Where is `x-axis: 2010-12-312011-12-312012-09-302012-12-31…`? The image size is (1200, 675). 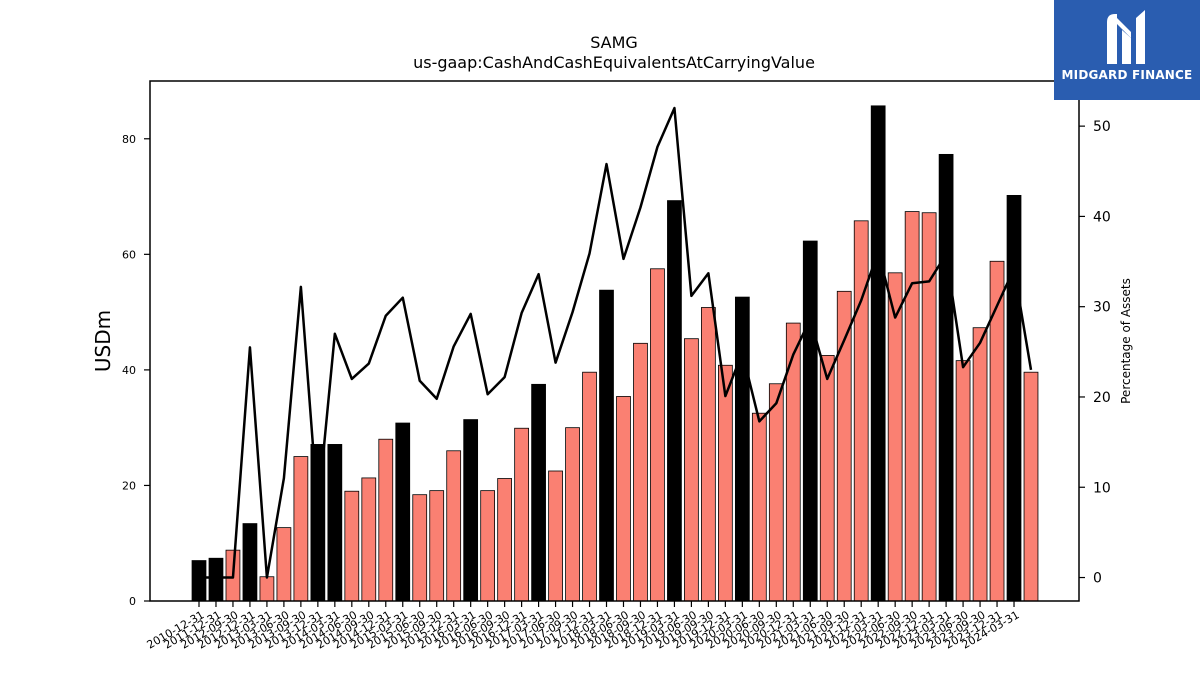
x-axis: 2010-12-312011-12-312012-09-302012-12-31… is located at coordinates (583, 626).